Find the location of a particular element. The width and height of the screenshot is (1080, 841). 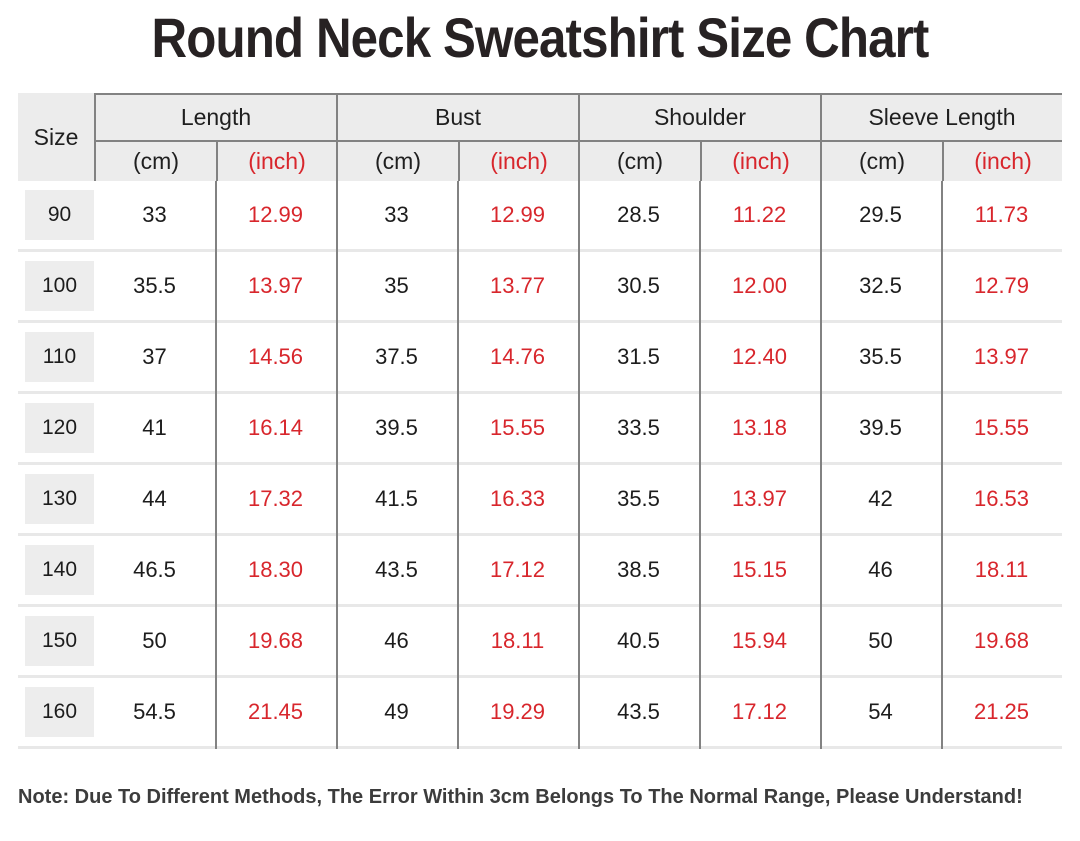

size-cell: 140 is located at coordinates (56, 570).